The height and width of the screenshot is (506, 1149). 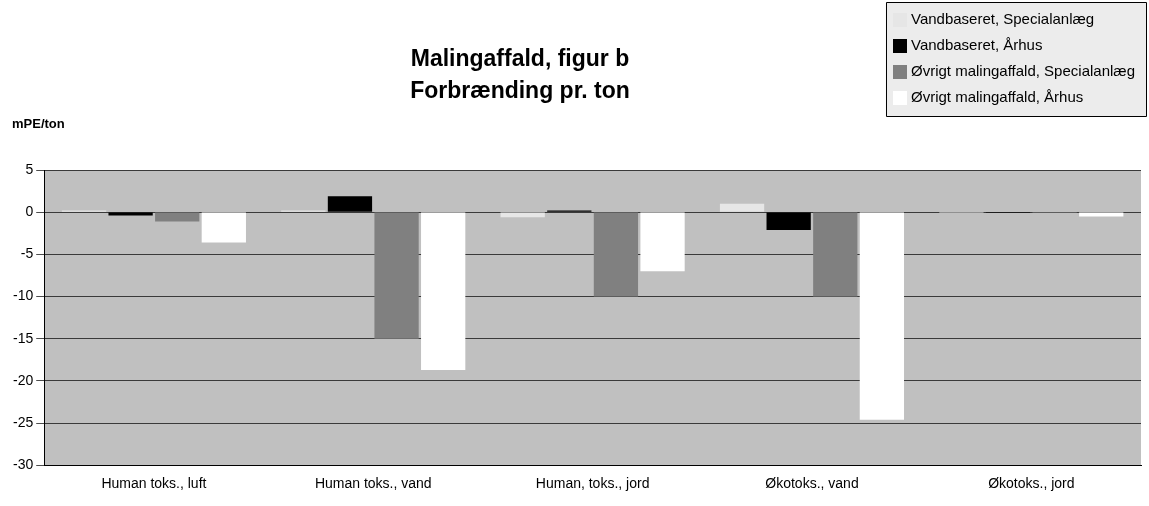 What do you see at coordinates (1031, 483) in the screenshot?
I see `x-tick-label: Økotoks., jord` at bounding box center [1031, 483].